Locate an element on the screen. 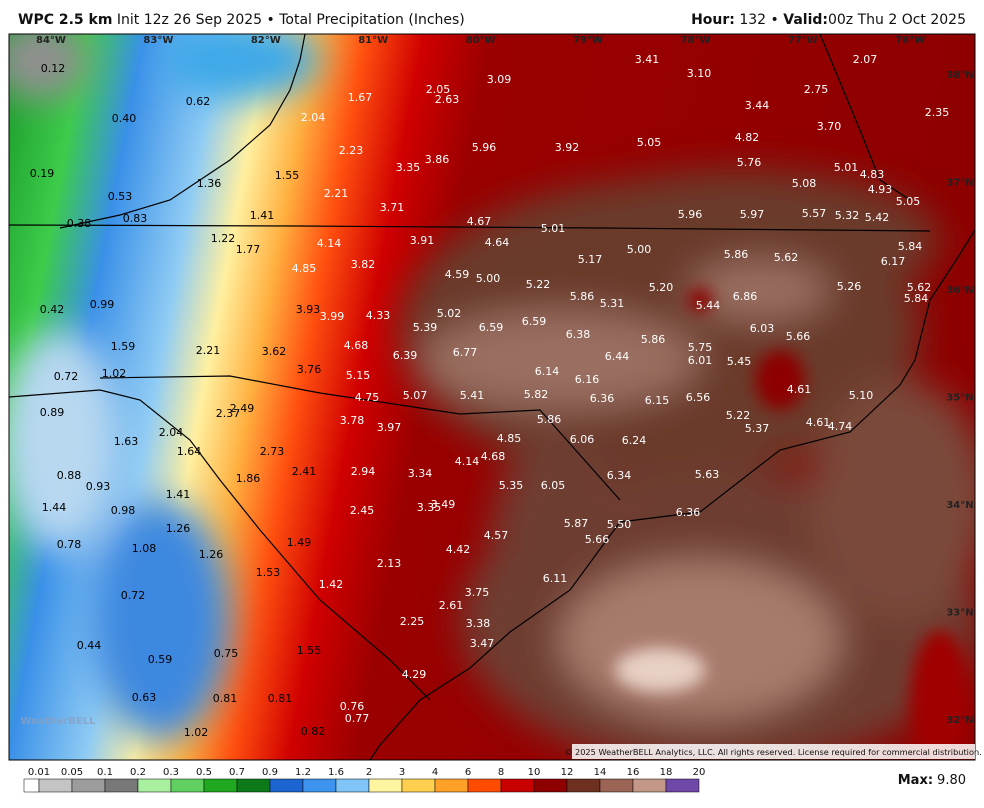 The width and height of the screenshot is (984, 808). value-label: 0.82 is located at coordinates (313, 731).